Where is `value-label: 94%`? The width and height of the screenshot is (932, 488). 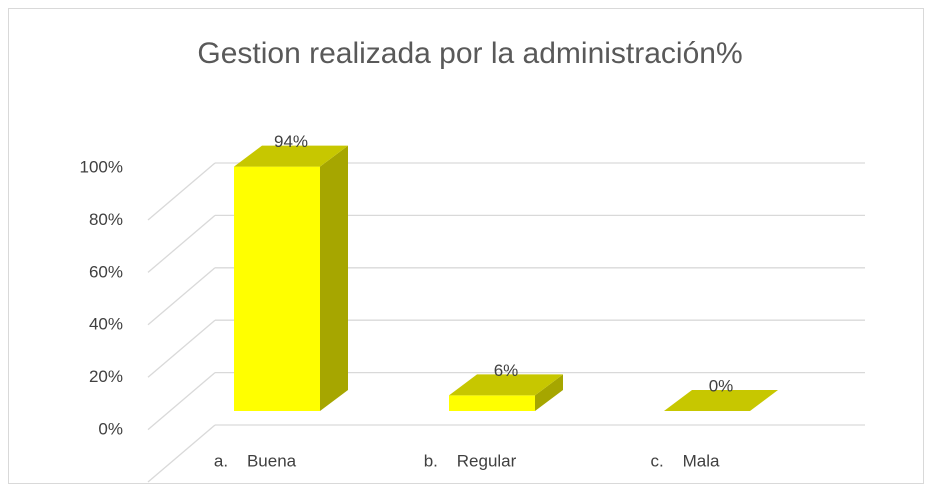 value-label: 94% is located at coordinates (291, 141).